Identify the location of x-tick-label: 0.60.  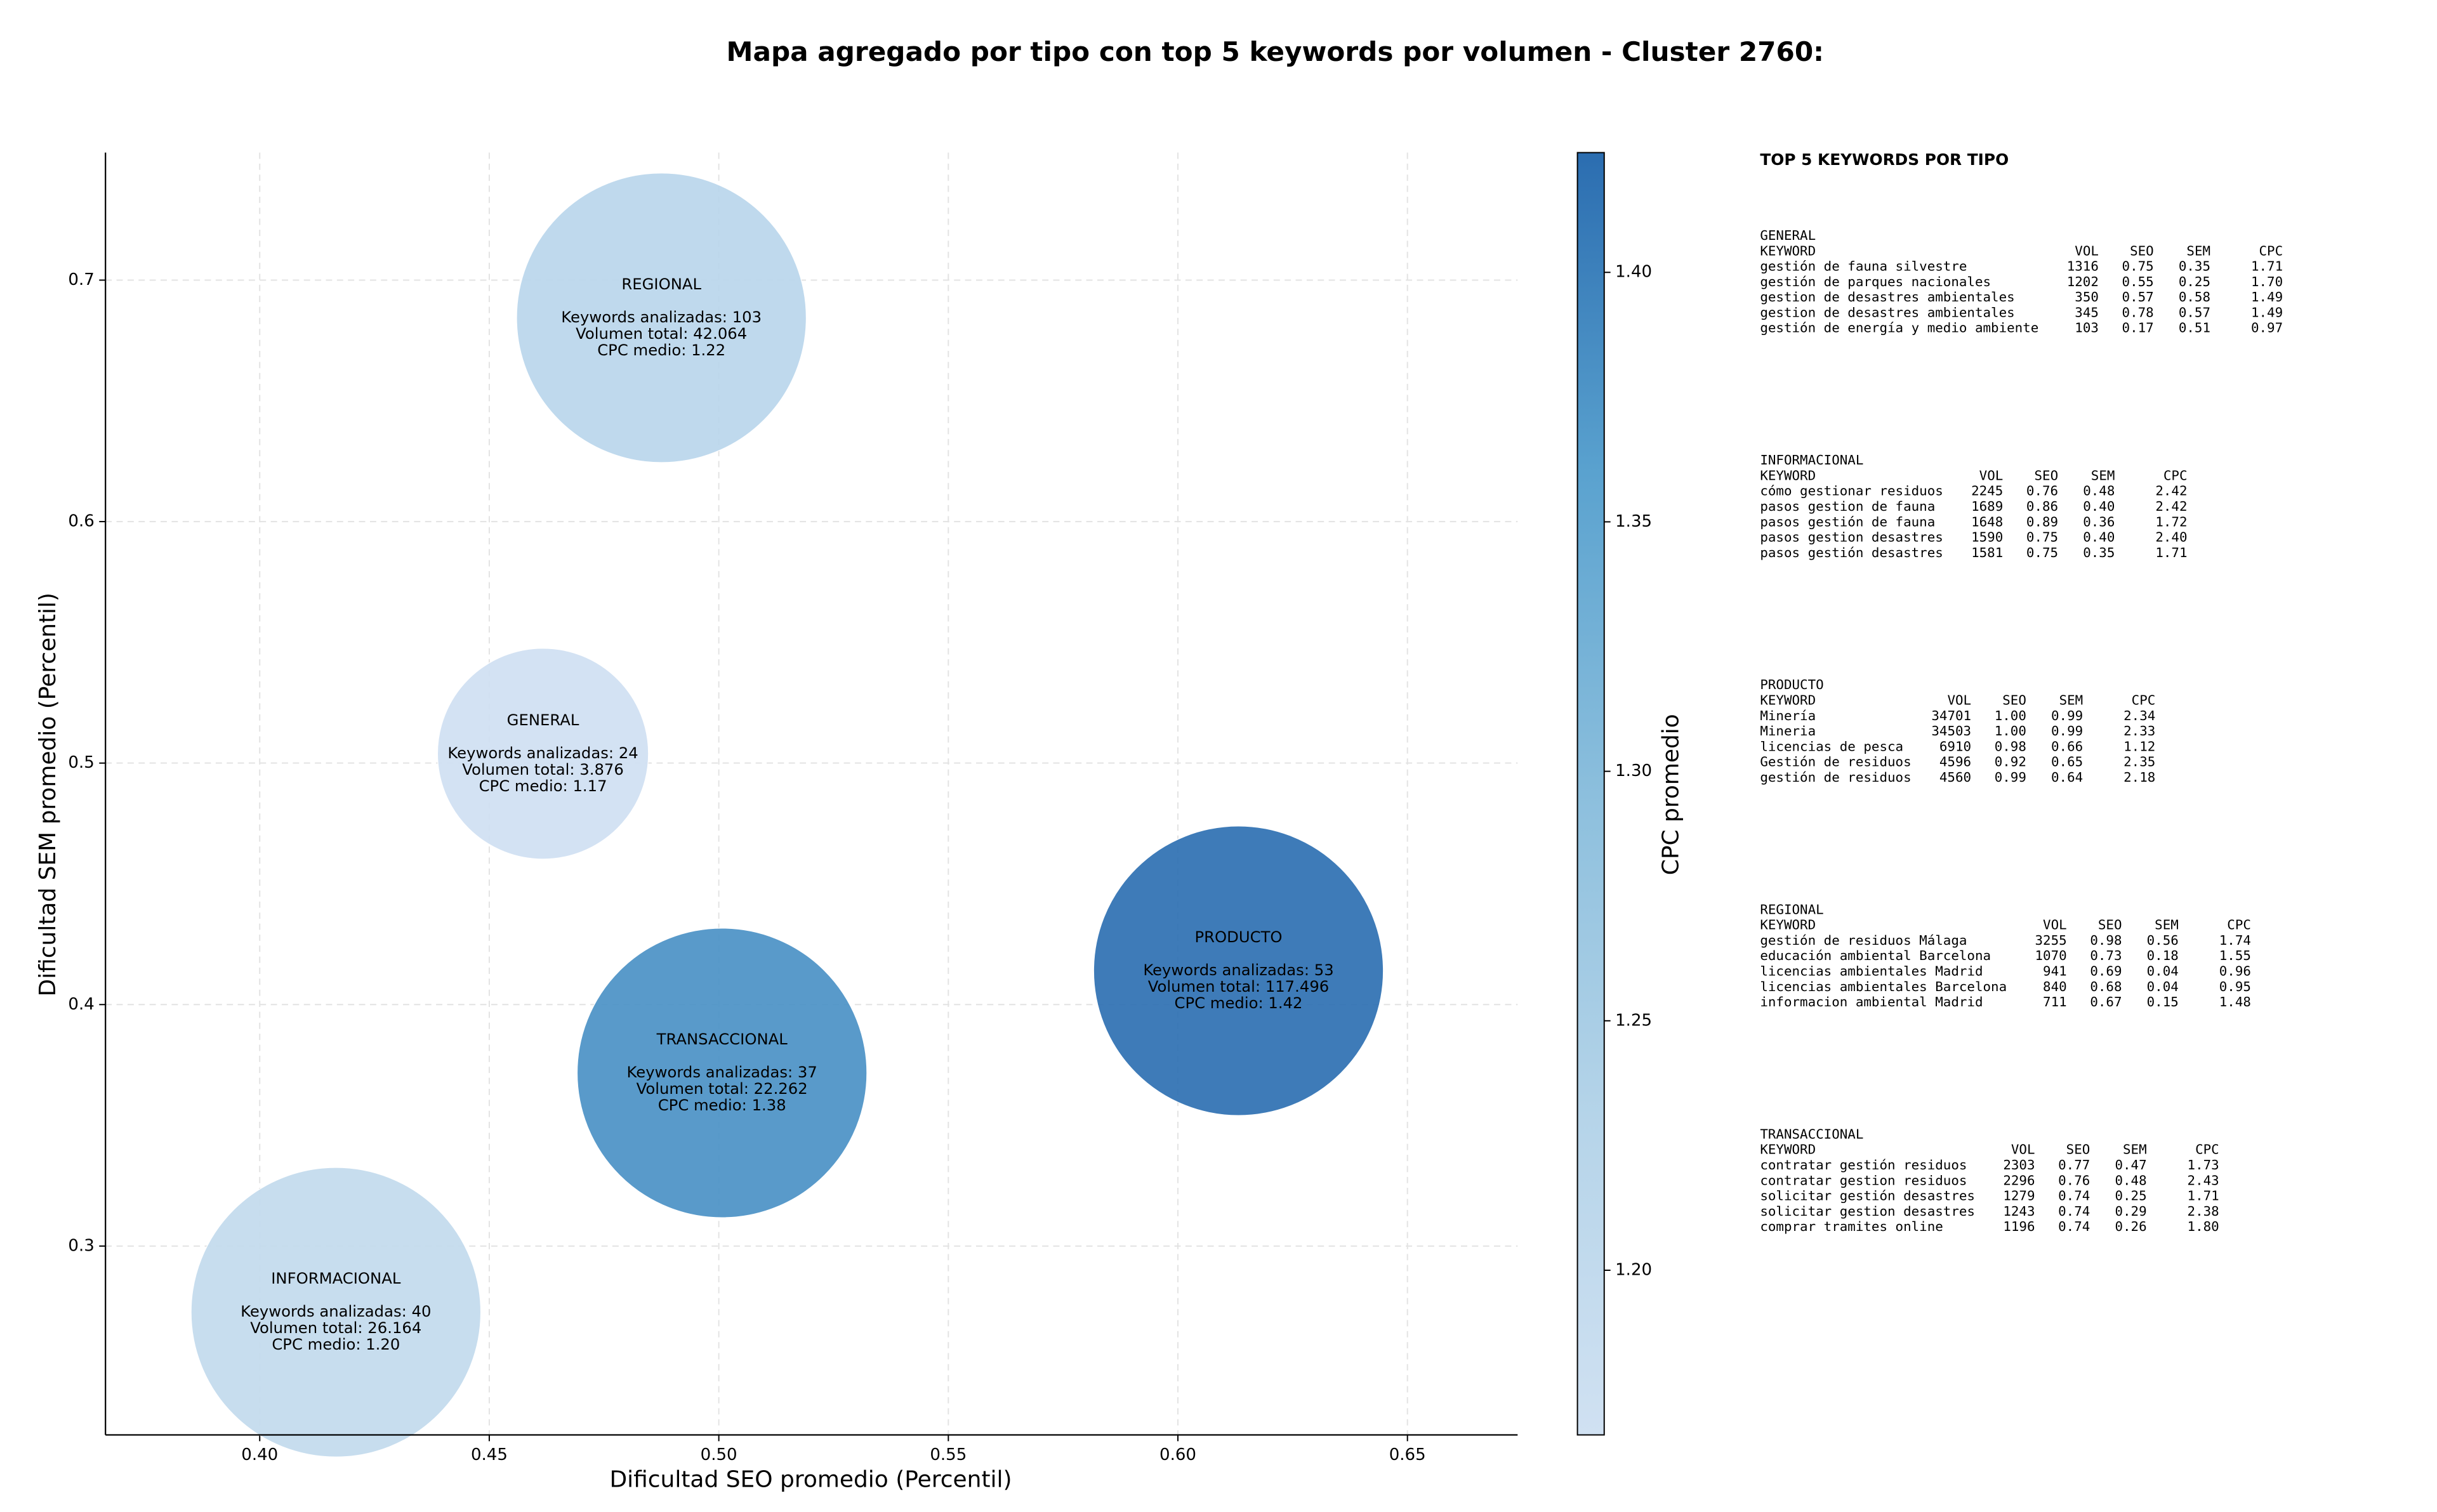
(1177, 1454).